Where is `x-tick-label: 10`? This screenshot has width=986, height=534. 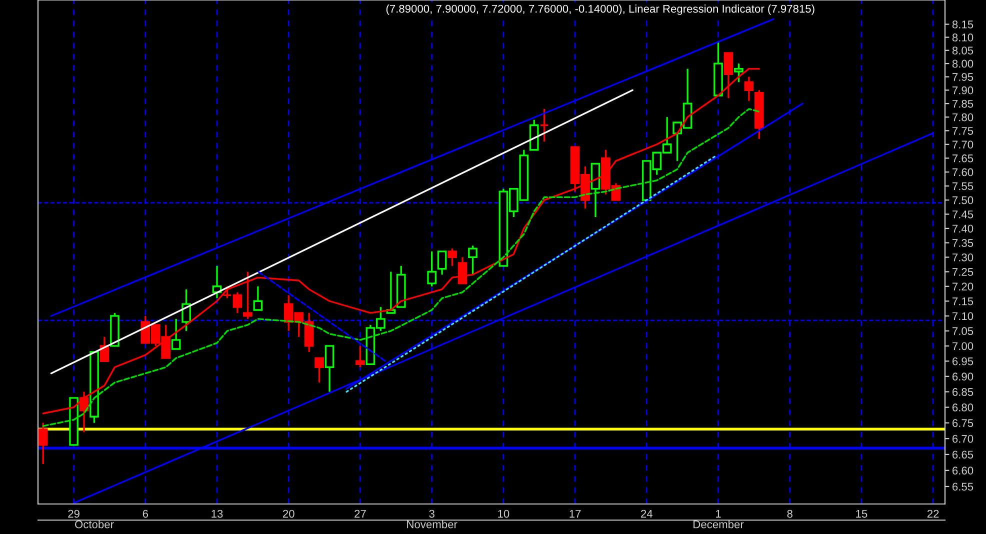
x-tick-label: 10 is located at coordinates (504, 514).